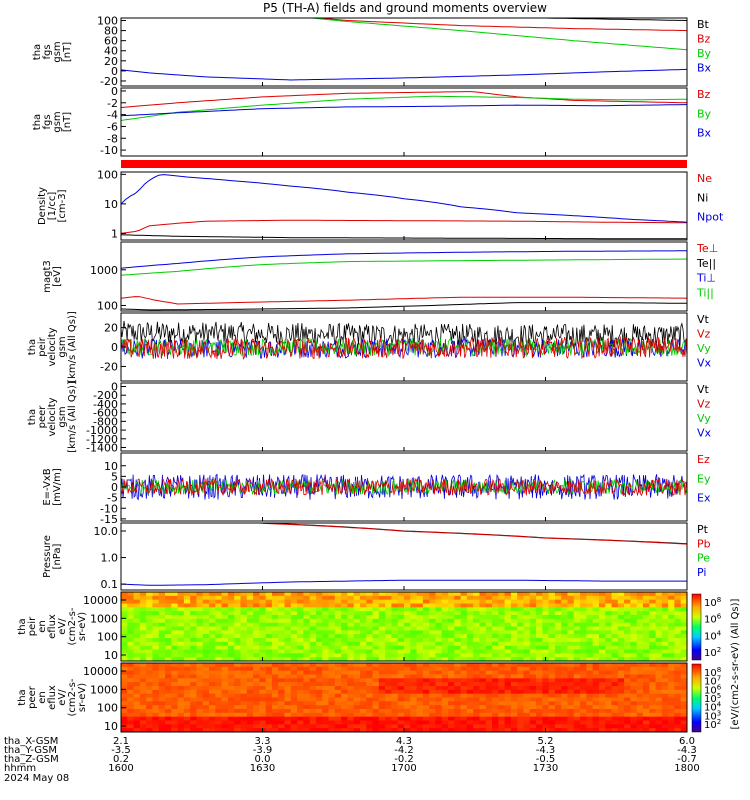  Describe the element at coordinates (704, 178) in the screenshot. I see `legend-ne: Ne` at that location.